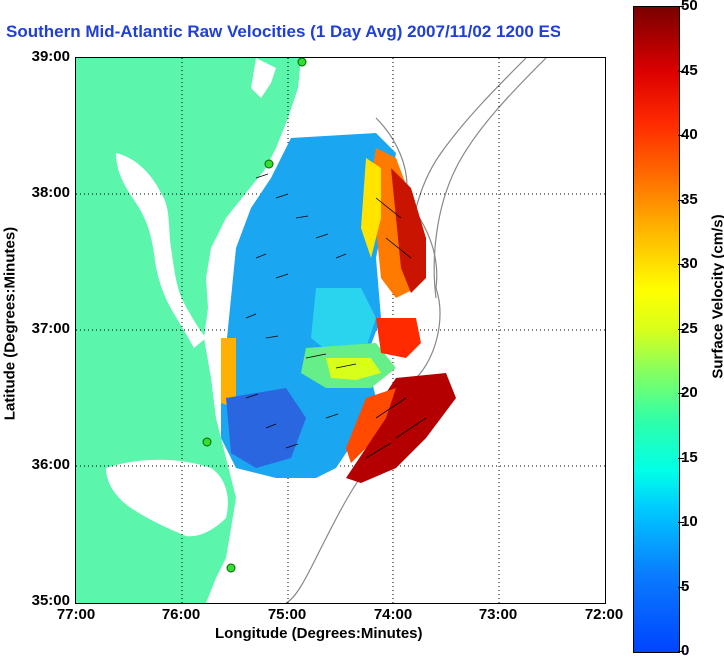 The width and height of the screenshot is (724, 659). Describe the element at coordinates (50, 464) in the screenshot. I see `y-tick-label: 36:00` at that location.